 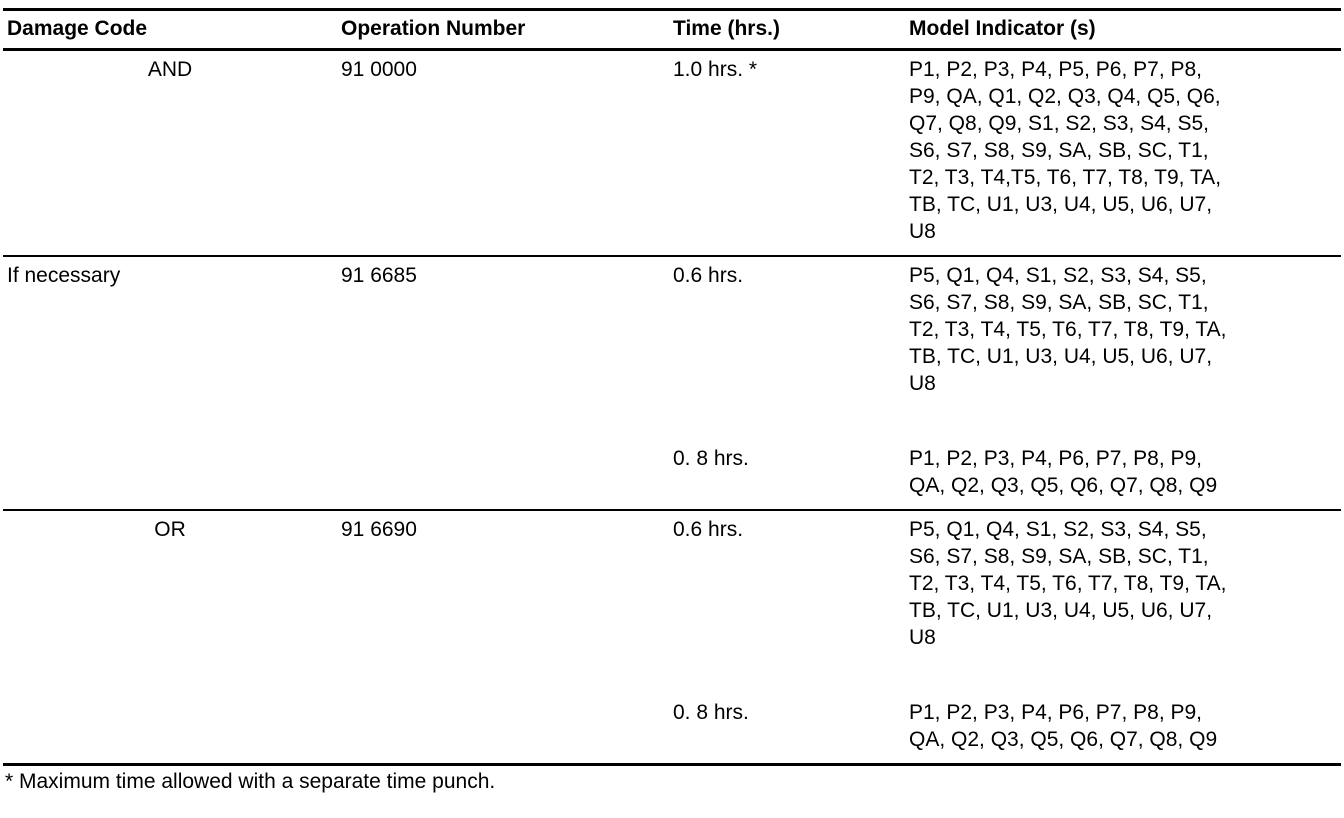 What do you see at coordinates (1002, 28) in the screenshot?
I see `column-header-model-indicator: Model Indicator (s)` at bounding box center [1002, 28].